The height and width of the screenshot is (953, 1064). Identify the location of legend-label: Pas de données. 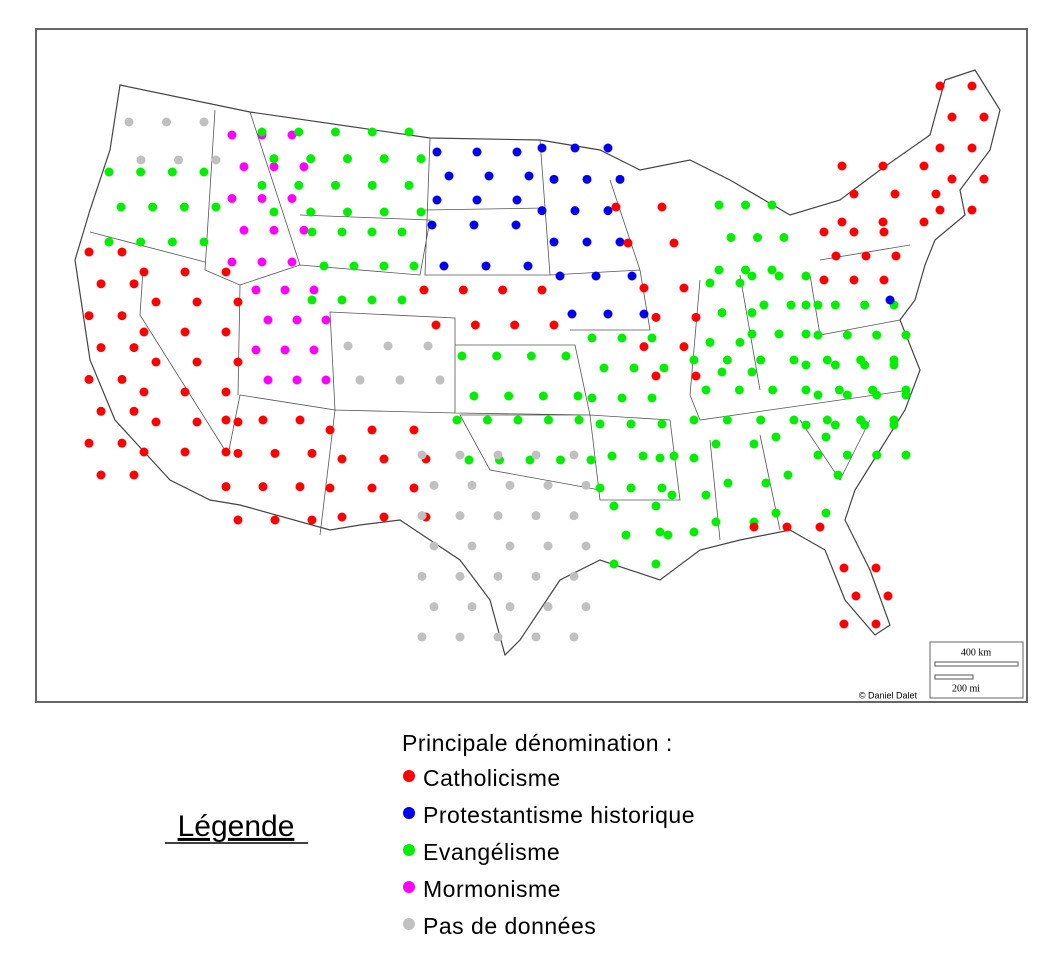
(509, 926).